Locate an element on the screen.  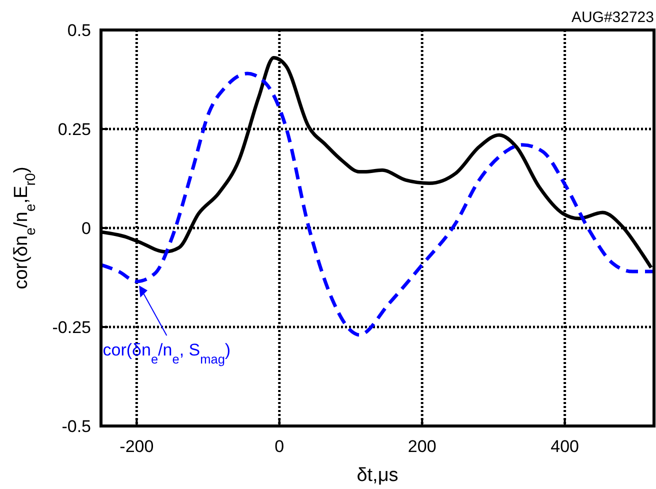
text: cor(δn$_{e}$/n$_{e}$, S$_{mag}$) is located at coordinates (166, 353).